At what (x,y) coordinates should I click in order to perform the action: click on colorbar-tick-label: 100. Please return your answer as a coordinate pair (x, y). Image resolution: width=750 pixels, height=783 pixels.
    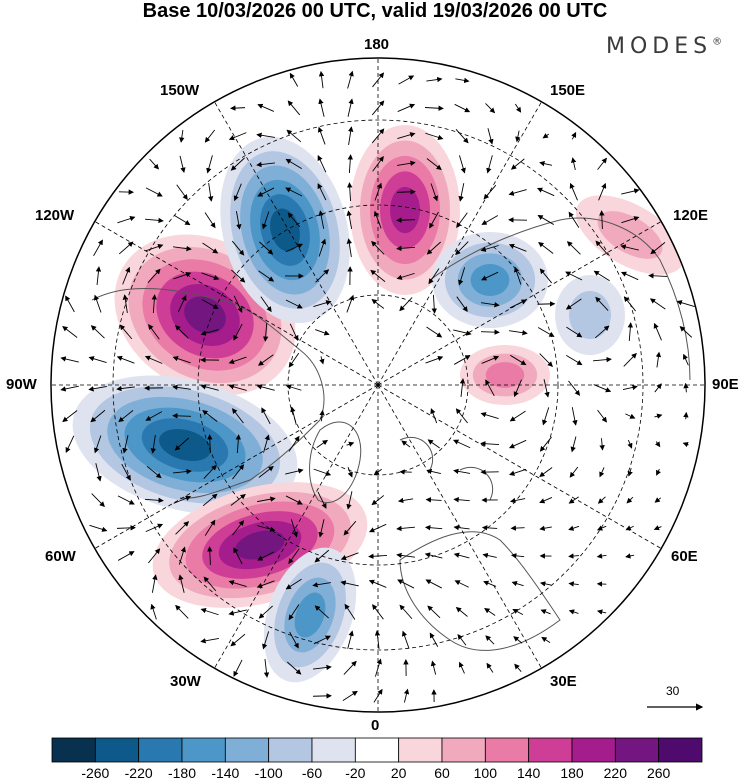
    Looking at the image, I should click on (485, 773).